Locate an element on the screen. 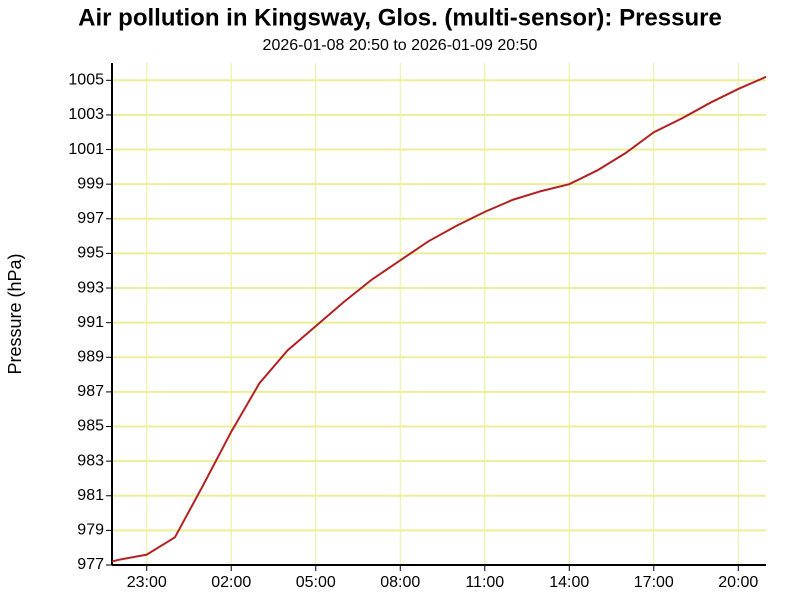 This screenshot has height=600, width=800. y-tick-label: 999 is located at coordinates (90, 183).